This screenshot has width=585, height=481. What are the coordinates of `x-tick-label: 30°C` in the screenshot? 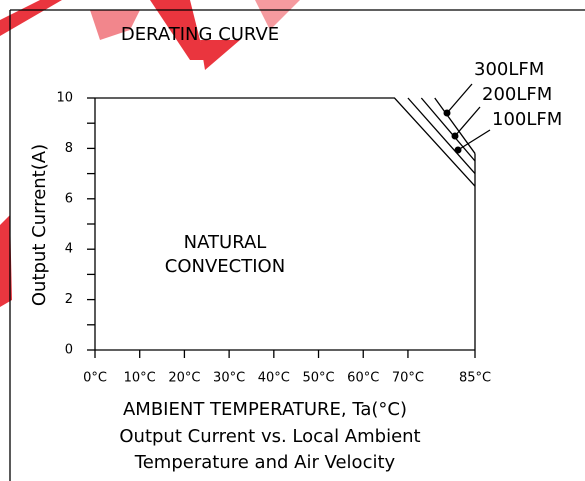 It's located at (229, 378).